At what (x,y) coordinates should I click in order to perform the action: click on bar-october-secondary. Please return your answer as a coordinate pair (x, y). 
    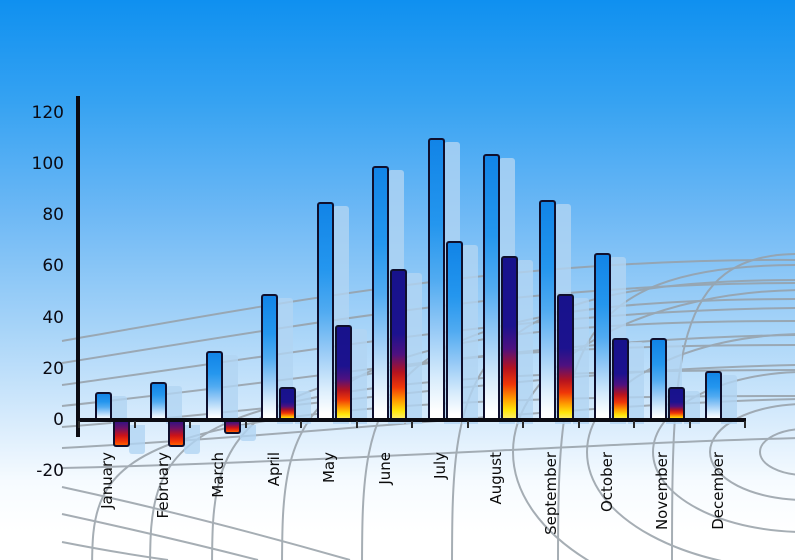
    Looking at the image, I should click on (620, 379).